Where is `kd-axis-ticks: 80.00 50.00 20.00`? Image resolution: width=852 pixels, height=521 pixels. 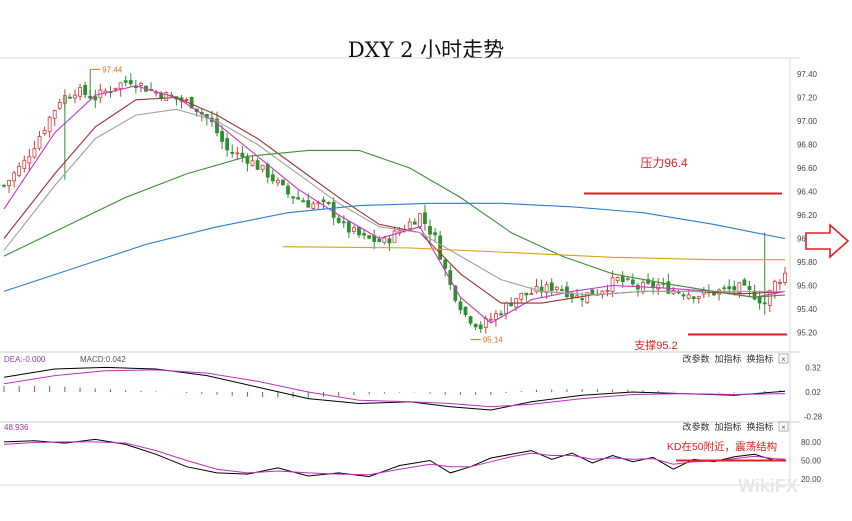
kd-axis-ticks: 80.00 50.00 20.00 is located at coordinates (811, 461).